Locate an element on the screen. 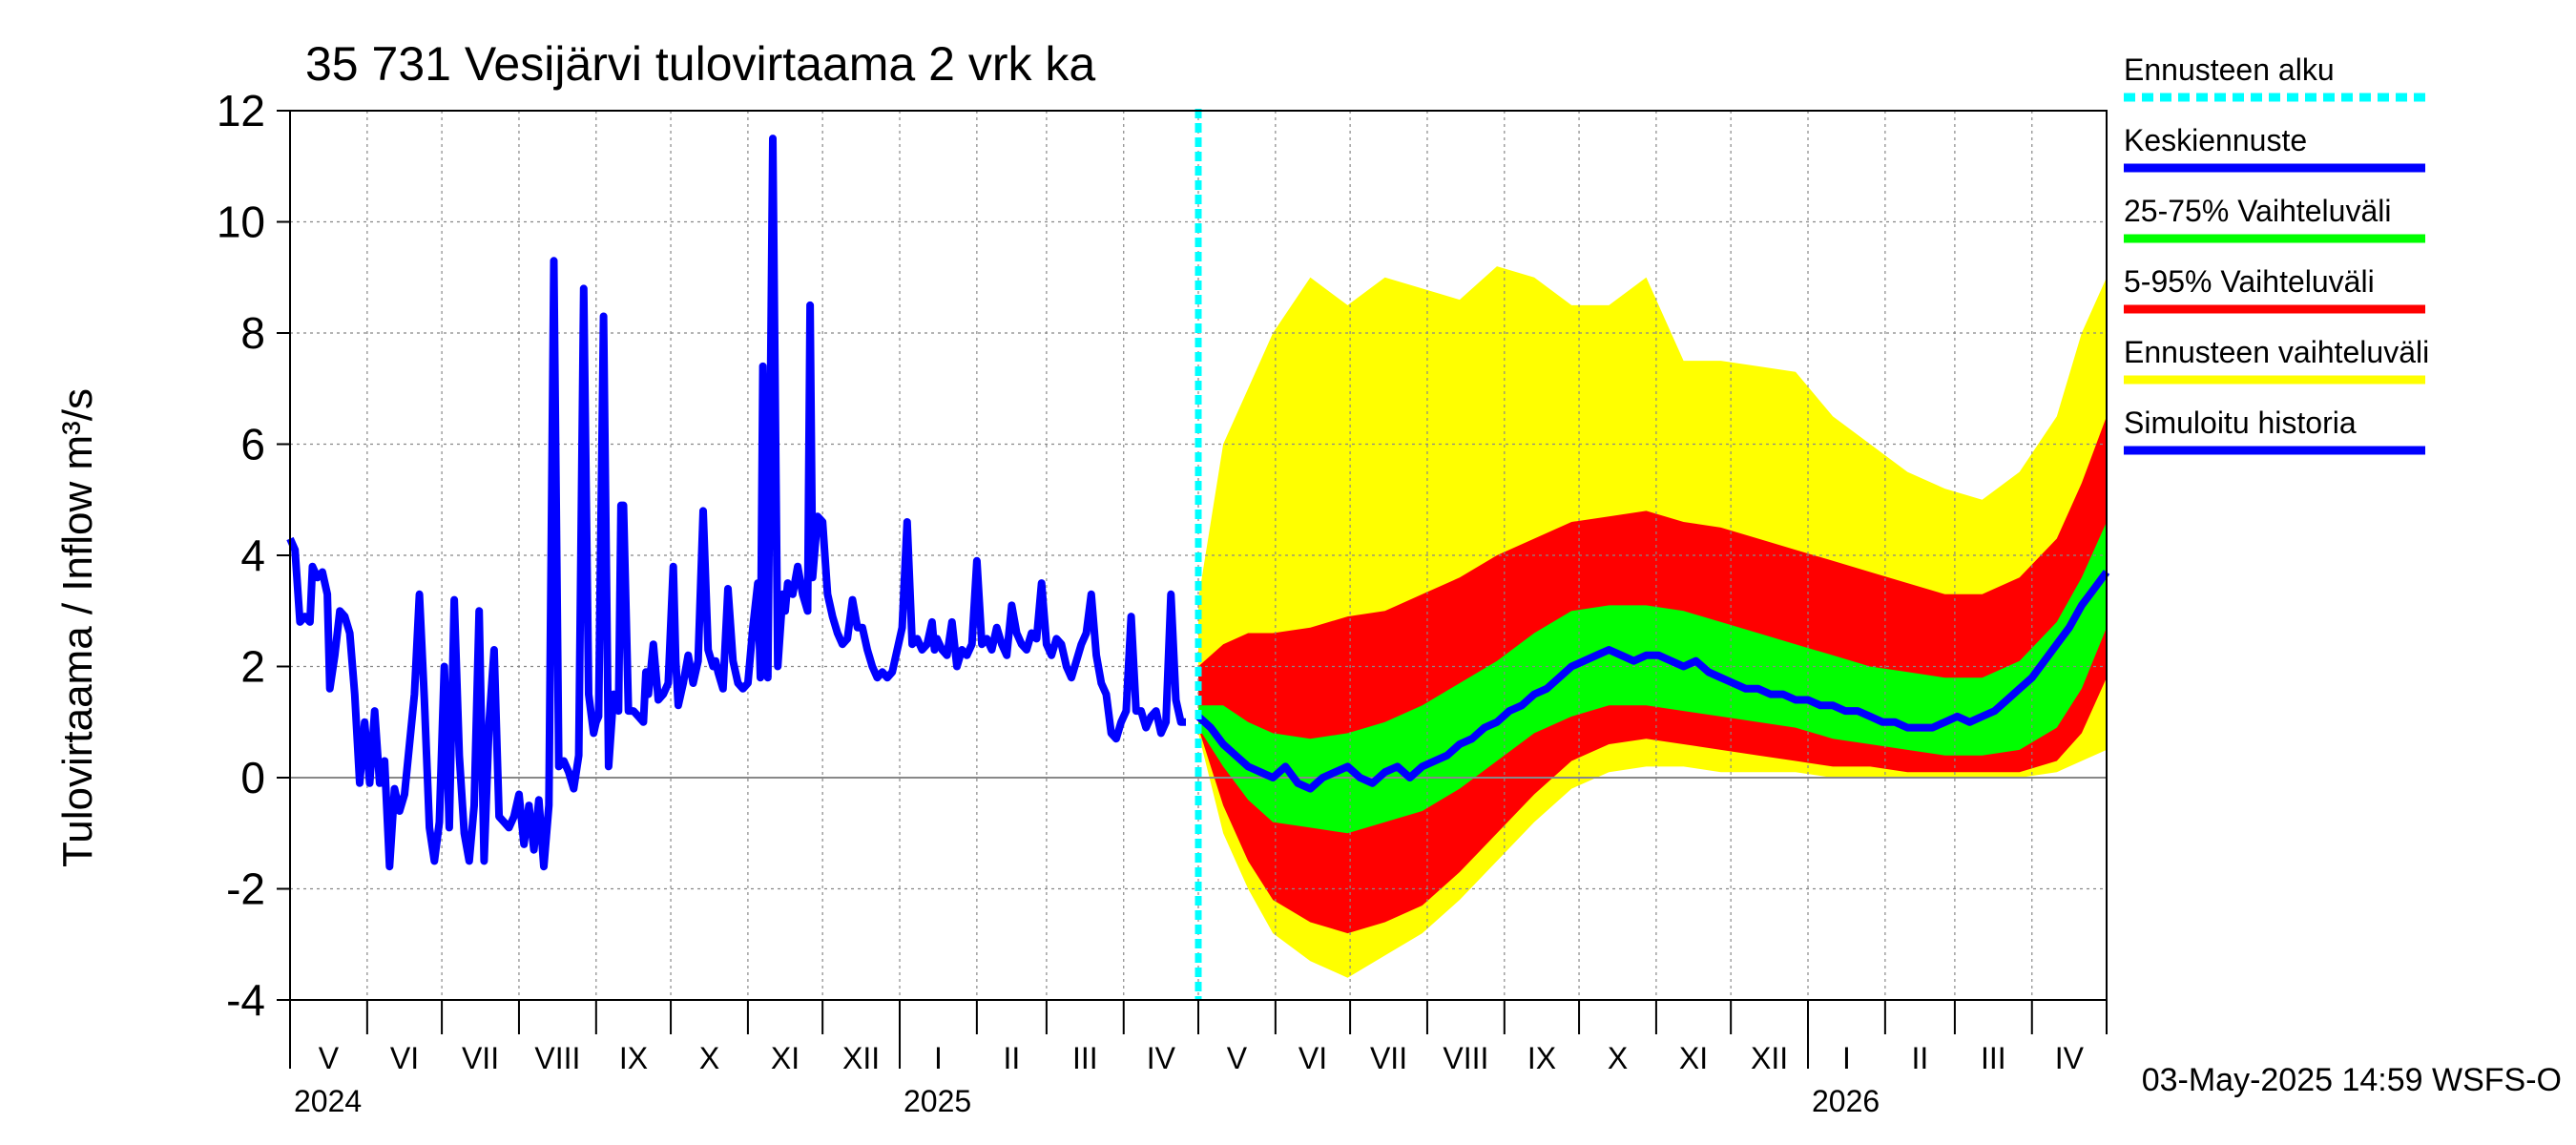 This screenshot has height=1145, width=2576. y-tick-label: 4 is located at coordinates (252, 555).